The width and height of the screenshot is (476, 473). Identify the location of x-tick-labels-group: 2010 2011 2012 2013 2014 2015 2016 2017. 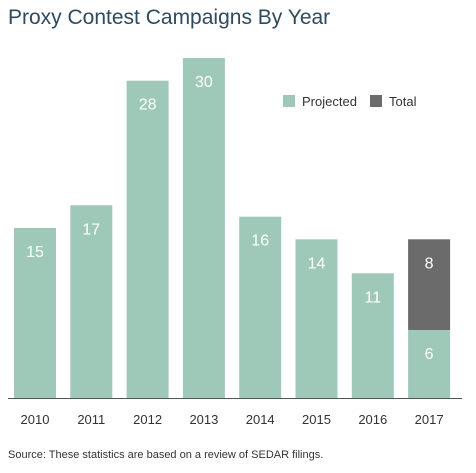
(232, 419).